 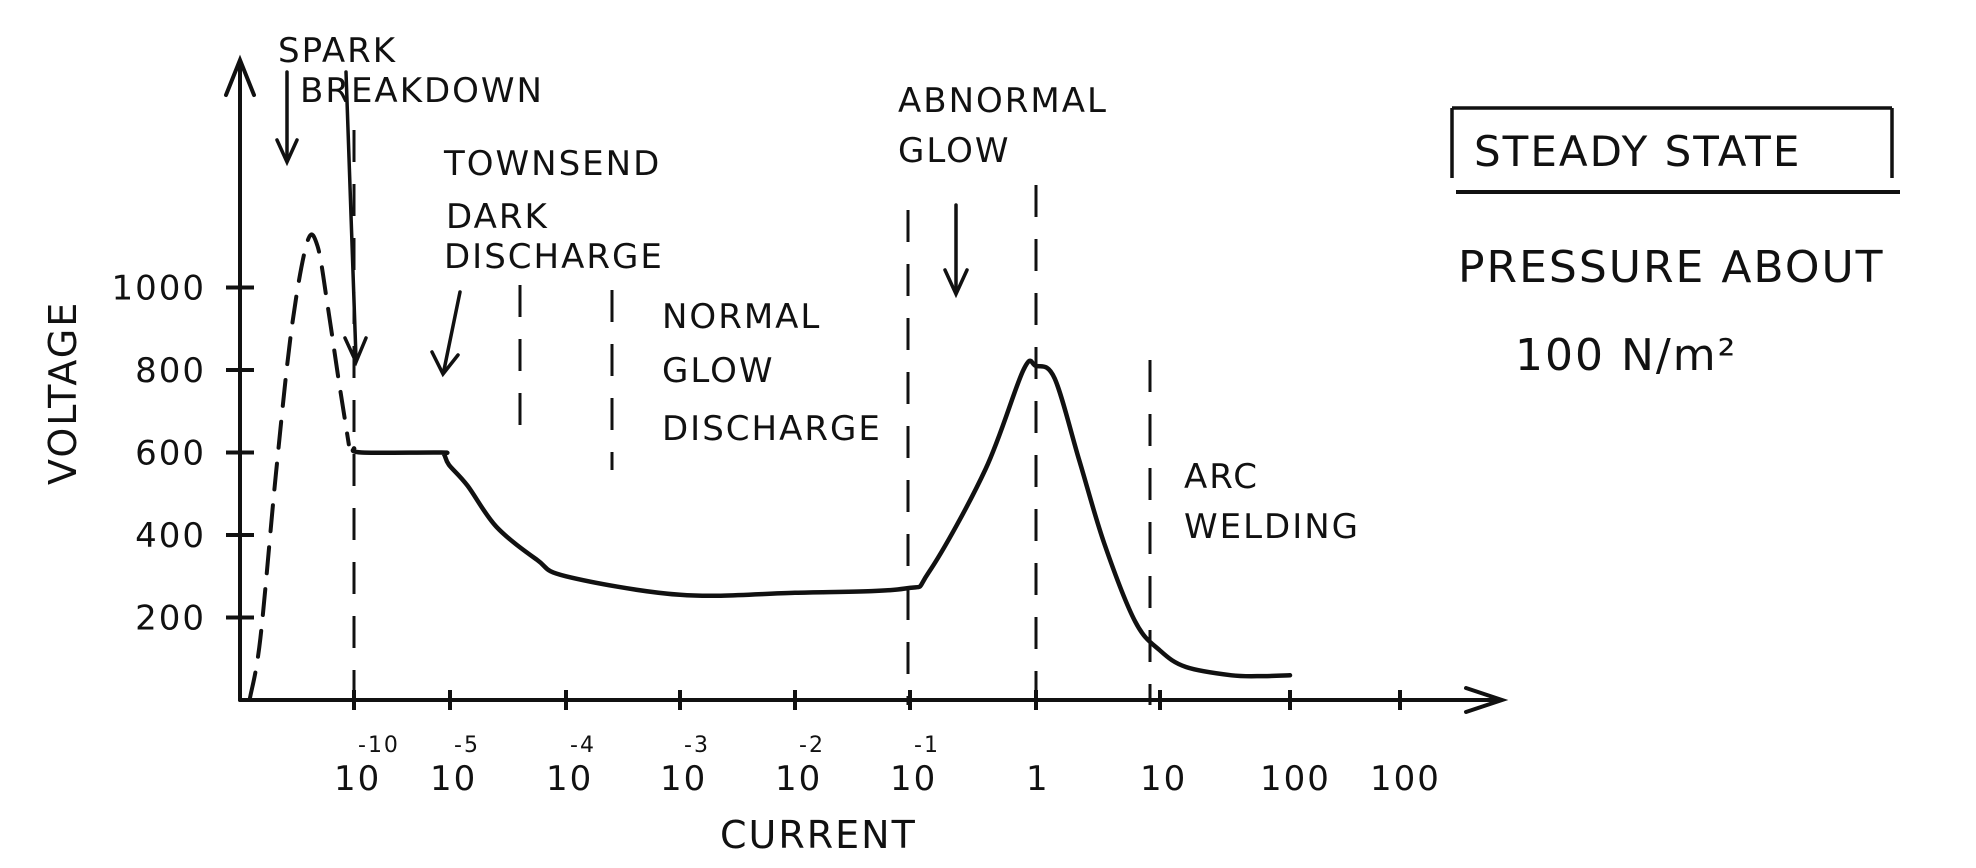 What do you see at coordinates (741, 317) in the screenshot?
I see `label-normal-line1: NORMAL` at bounding box center [741, 317].